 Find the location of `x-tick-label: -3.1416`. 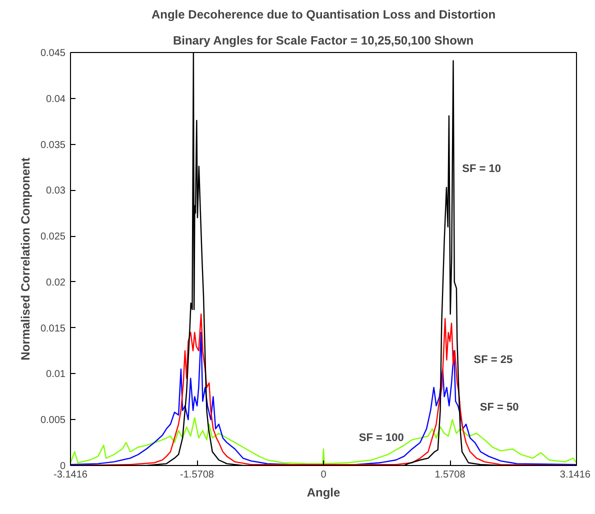

x-tick-label: -3.1416 is located at coordinates (71, 475).